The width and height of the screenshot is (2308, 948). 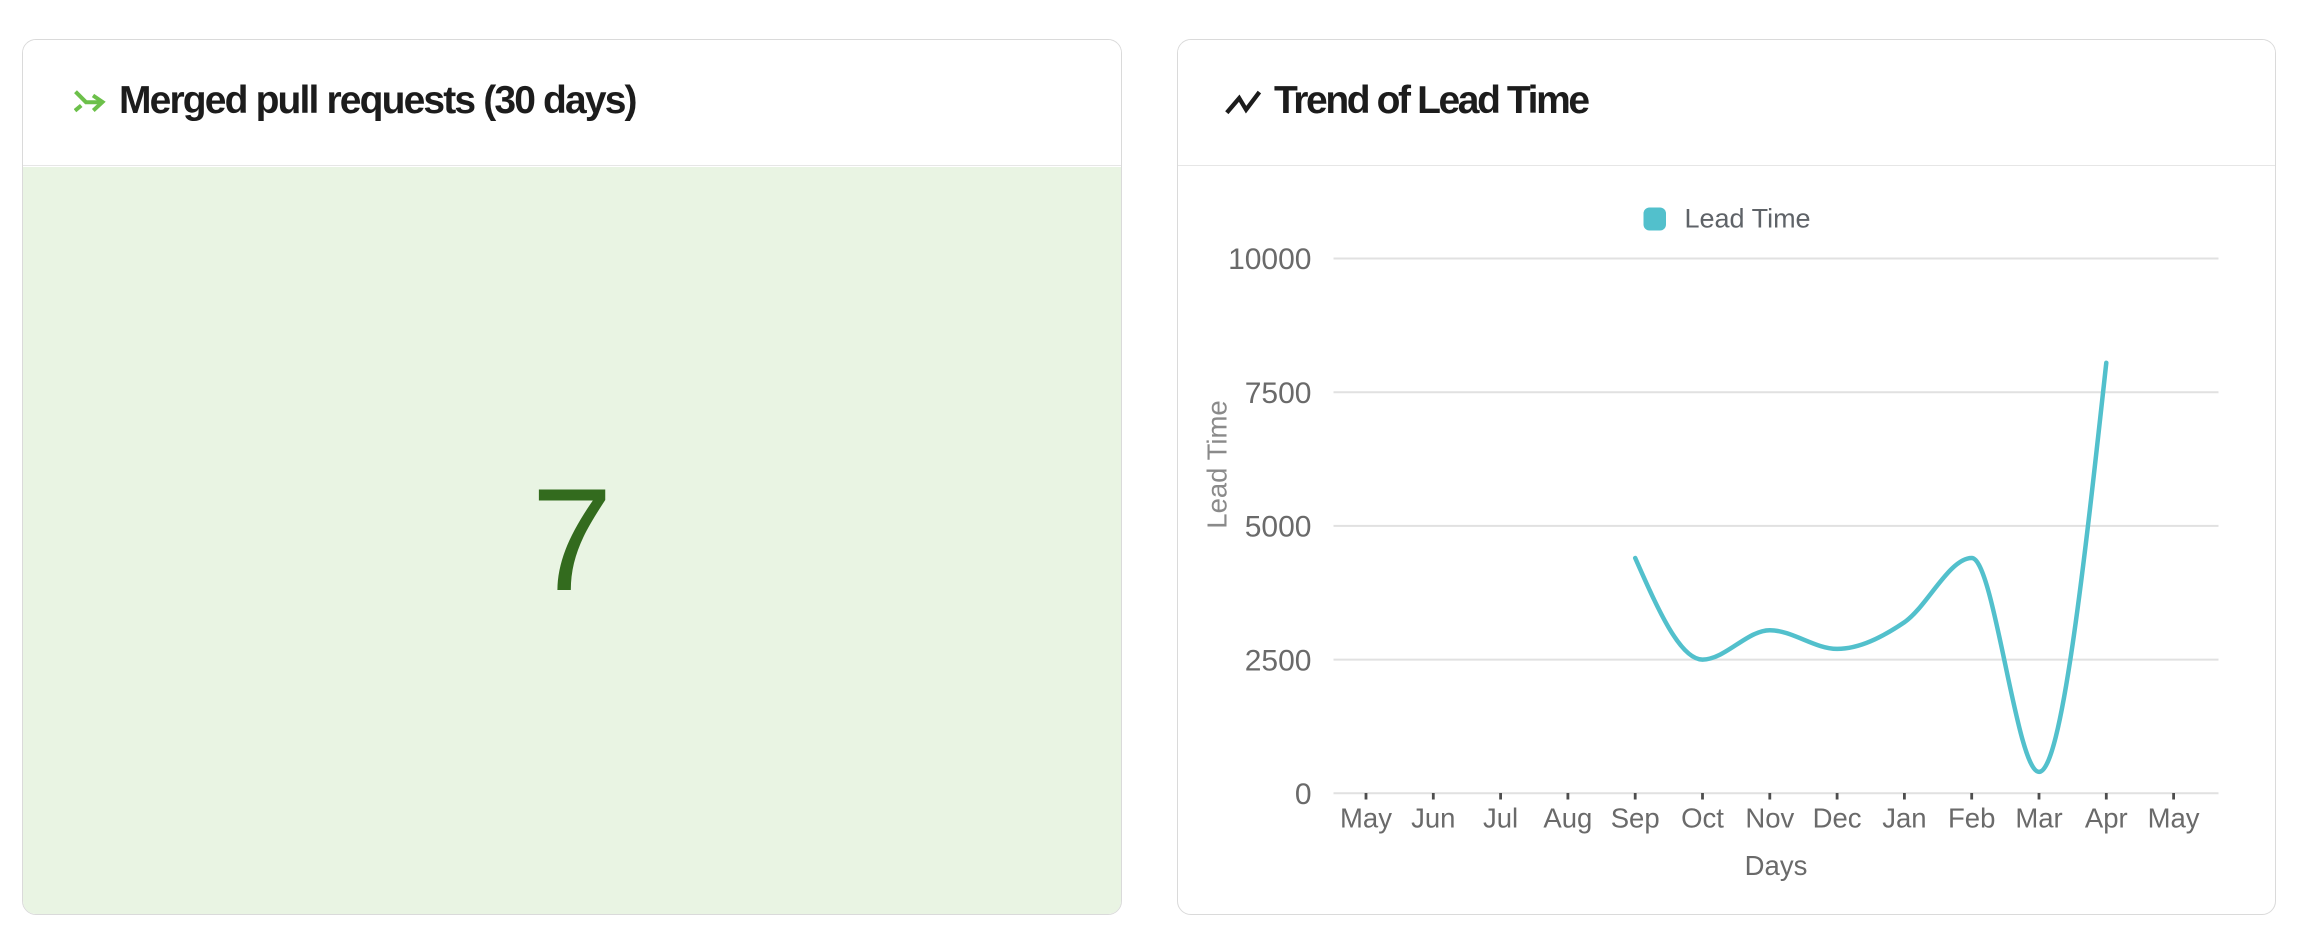 What do you see at coordinates (1278, 527) in the screenshot?
I see `svg-text: 5000` at bounding box center [1278, 527].